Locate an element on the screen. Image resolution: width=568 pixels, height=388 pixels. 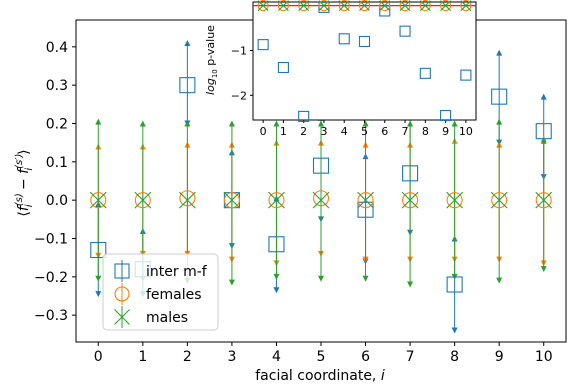
legend-box is located at coordinates (160, 292).